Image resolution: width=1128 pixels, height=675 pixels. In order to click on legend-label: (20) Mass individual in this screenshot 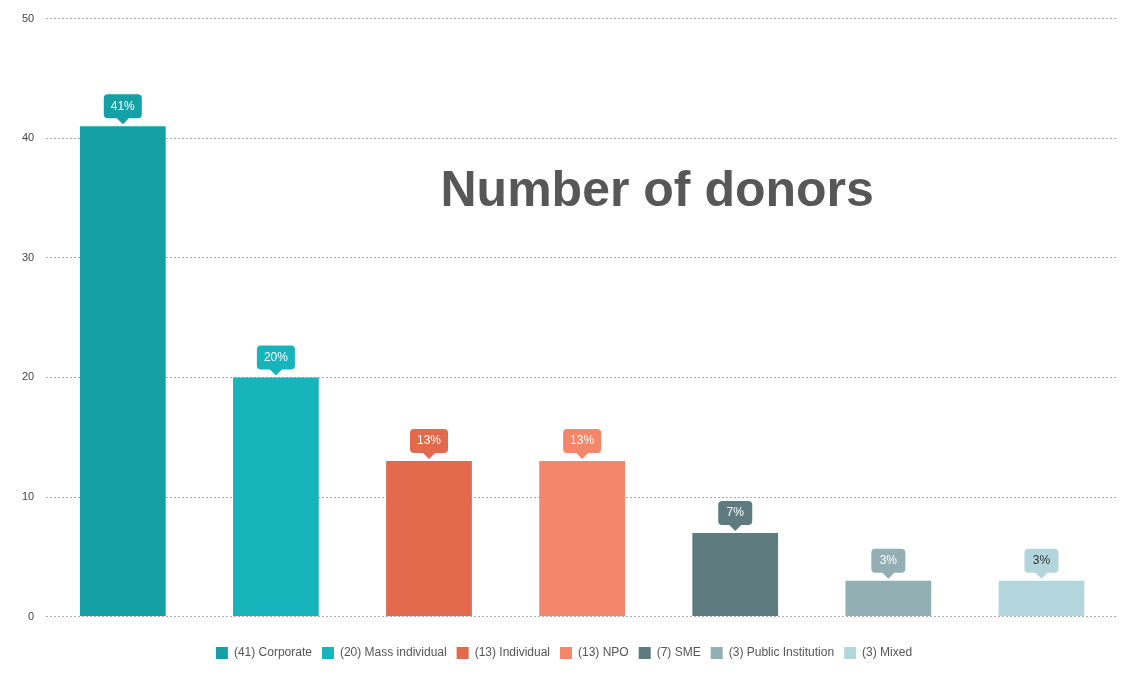, I will do `click(393, 652)`.